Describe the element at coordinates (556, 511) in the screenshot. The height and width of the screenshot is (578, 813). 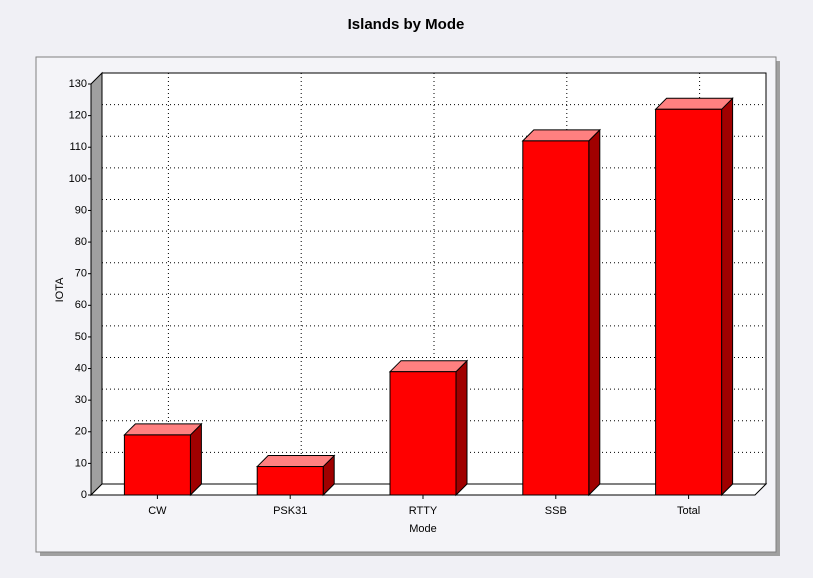
I see `x-tick-label: SSB` at that location.